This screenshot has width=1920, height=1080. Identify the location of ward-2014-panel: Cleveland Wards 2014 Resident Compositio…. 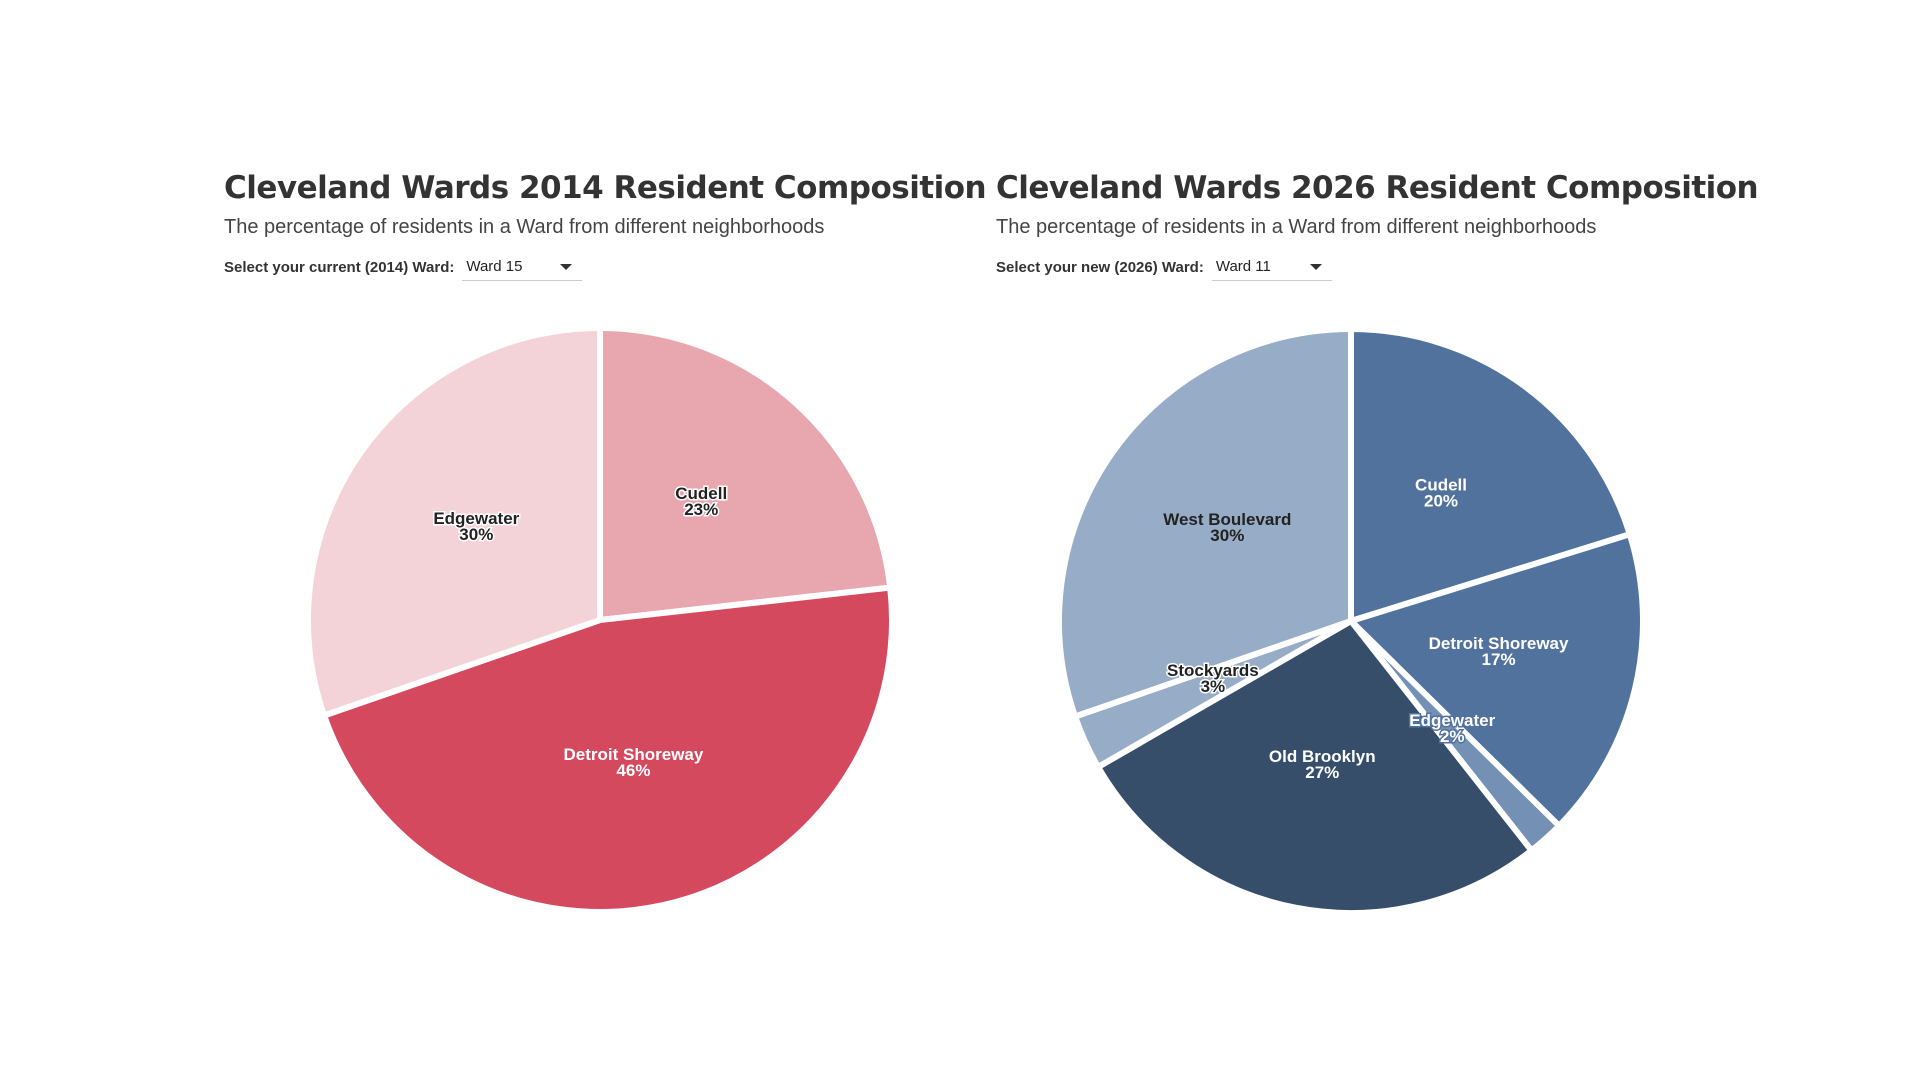
(605, 225).